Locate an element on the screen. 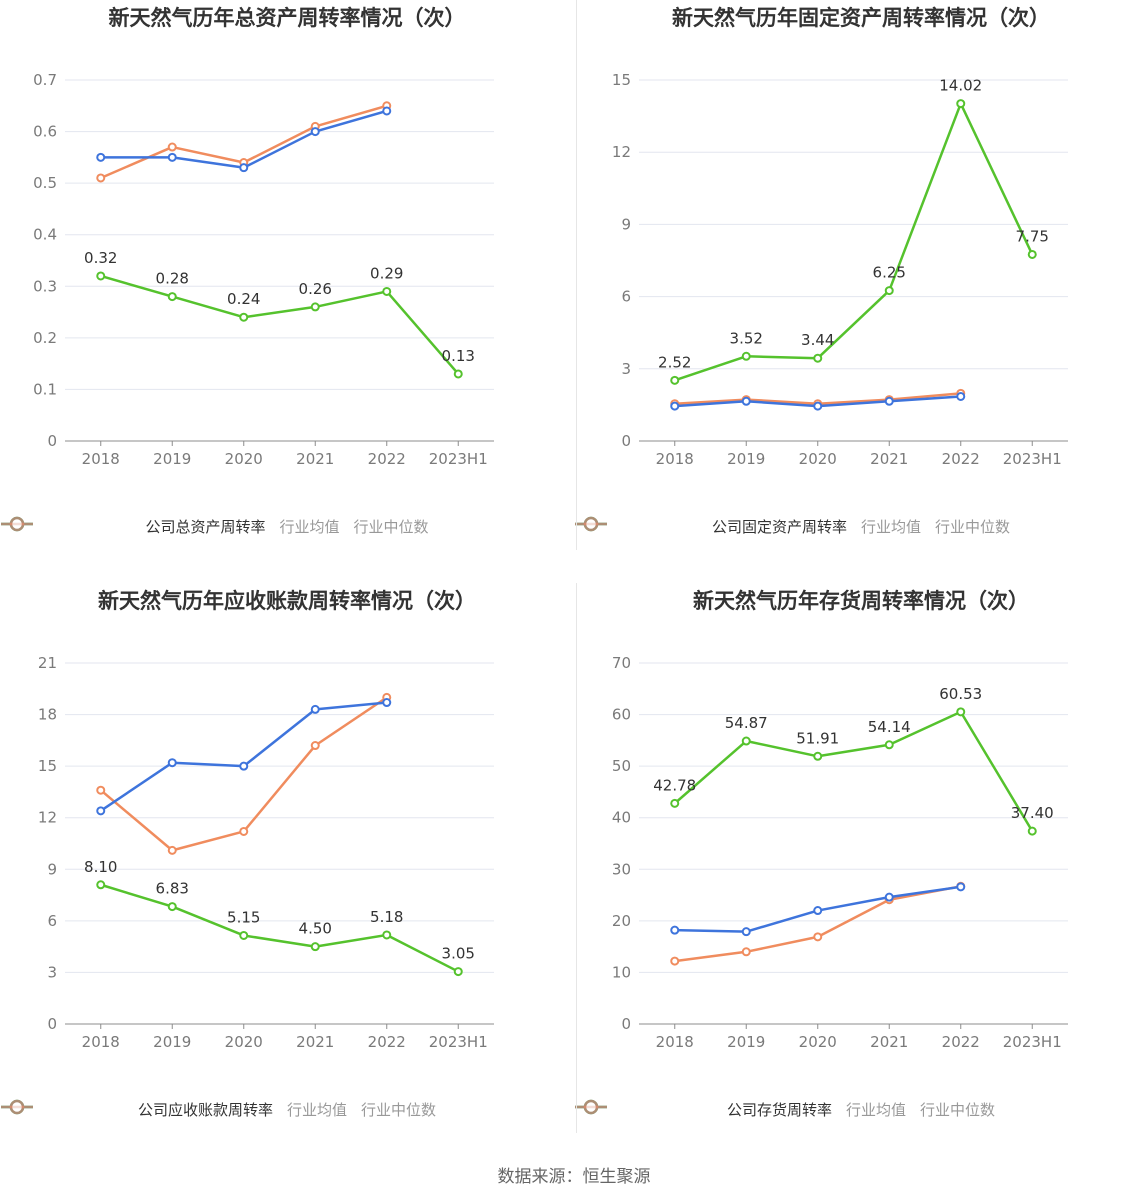  panel-divider is located at coordinates (576, 275).